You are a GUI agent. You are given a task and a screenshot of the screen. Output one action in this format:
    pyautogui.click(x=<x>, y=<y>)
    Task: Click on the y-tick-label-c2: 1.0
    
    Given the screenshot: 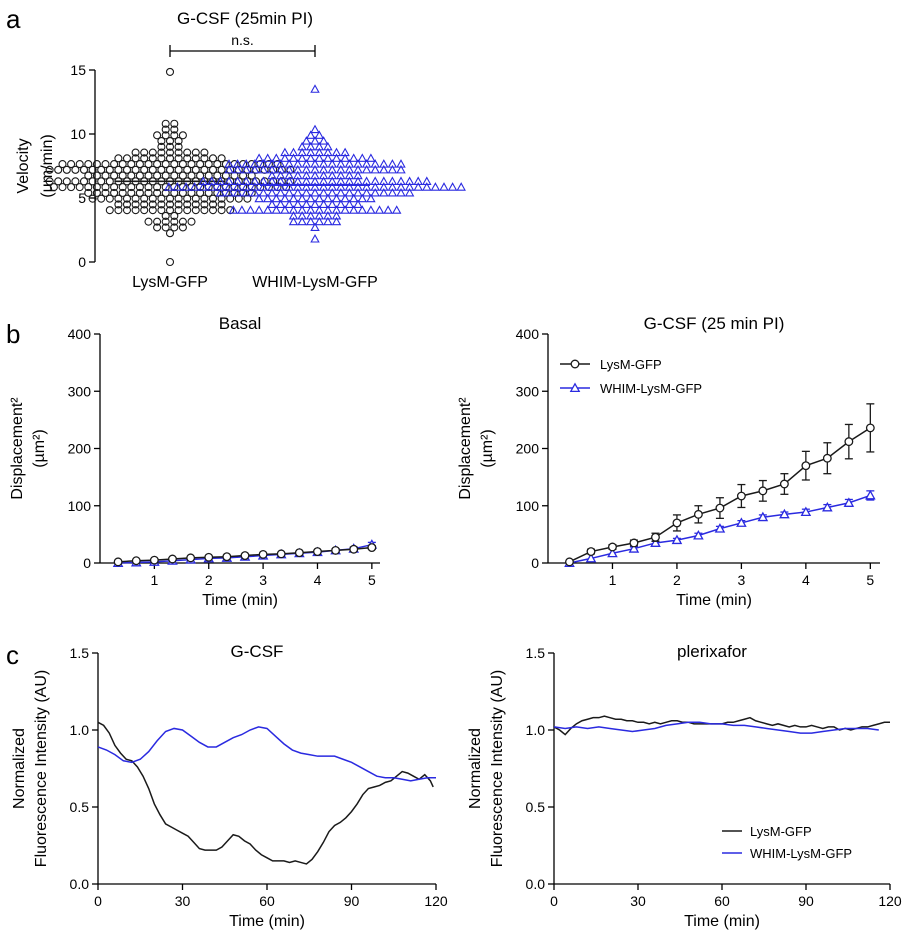 What is the action you would take?
    pyautogui.click(x=536, y=730)
    